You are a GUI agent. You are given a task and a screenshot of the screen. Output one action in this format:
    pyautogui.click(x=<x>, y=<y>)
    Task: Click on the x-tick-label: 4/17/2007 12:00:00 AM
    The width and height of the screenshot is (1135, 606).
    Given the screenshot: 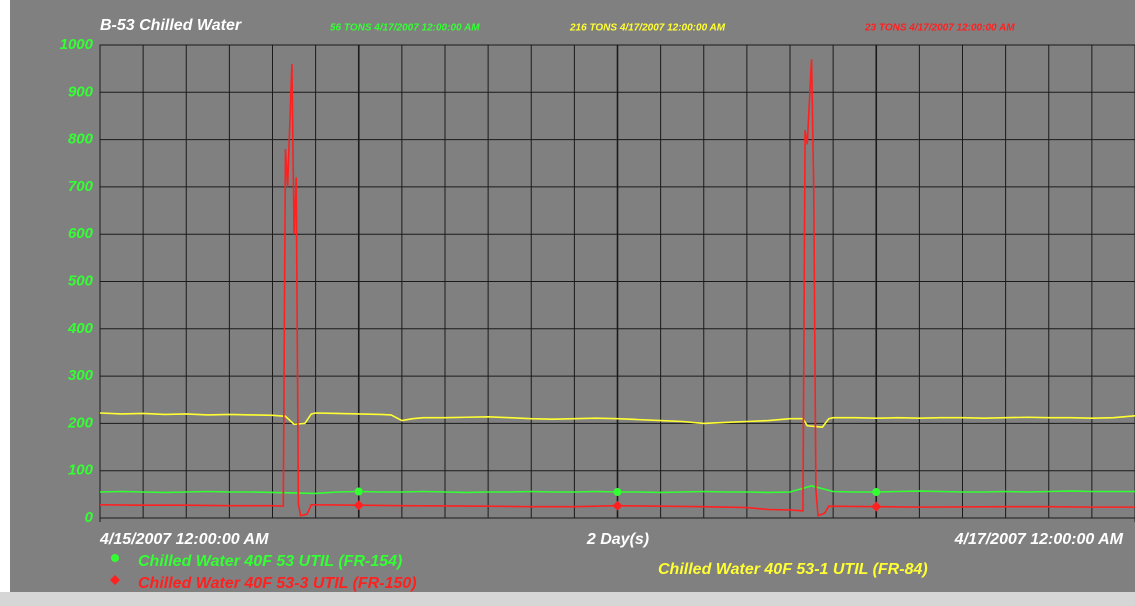 What is the action you would take?
    pyautogui.click(x=1039, y=539)
    